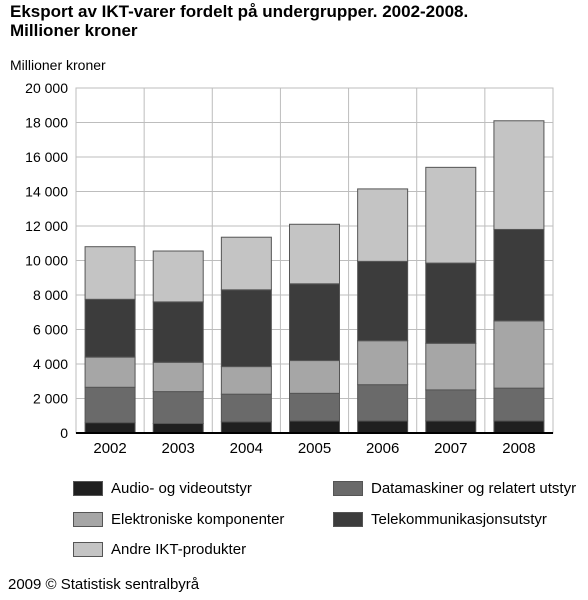 The image size is (588, 600). I want to click on x-tick-label: 2006, so click(382, 448).